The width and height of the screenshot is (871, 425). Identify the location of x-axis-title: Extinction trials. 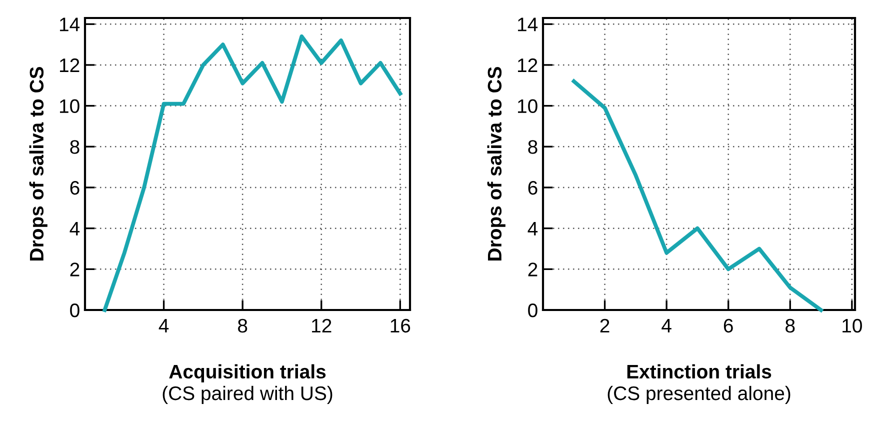
(699, 371).